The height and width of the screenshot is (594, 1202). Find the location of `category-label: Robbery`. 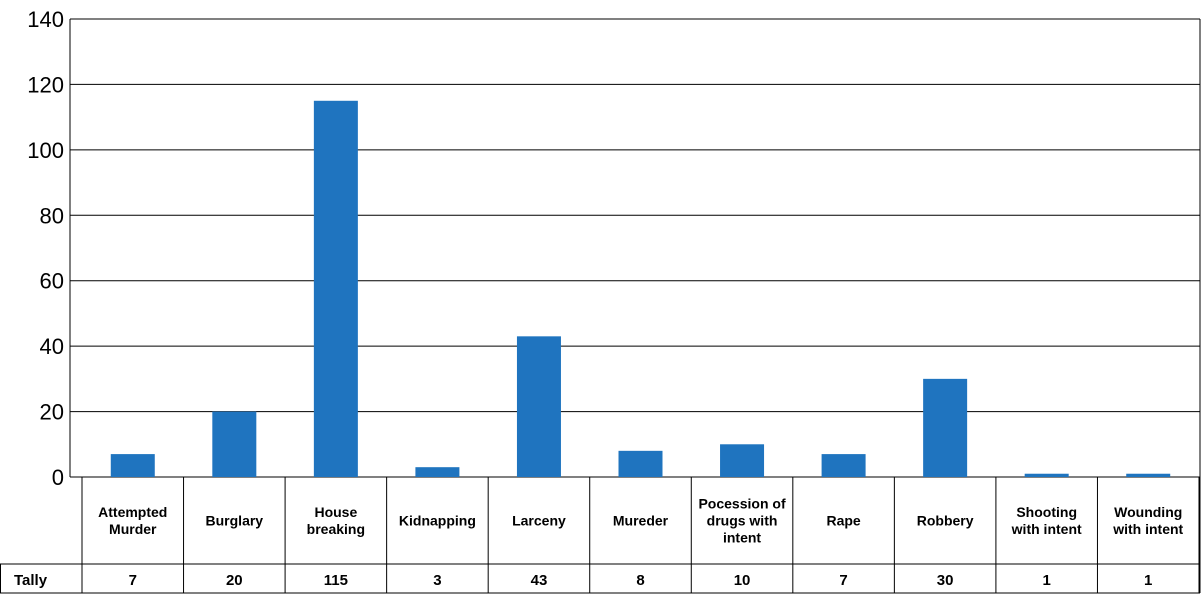

category-label: Robbery is located at coordinates (945, 521).